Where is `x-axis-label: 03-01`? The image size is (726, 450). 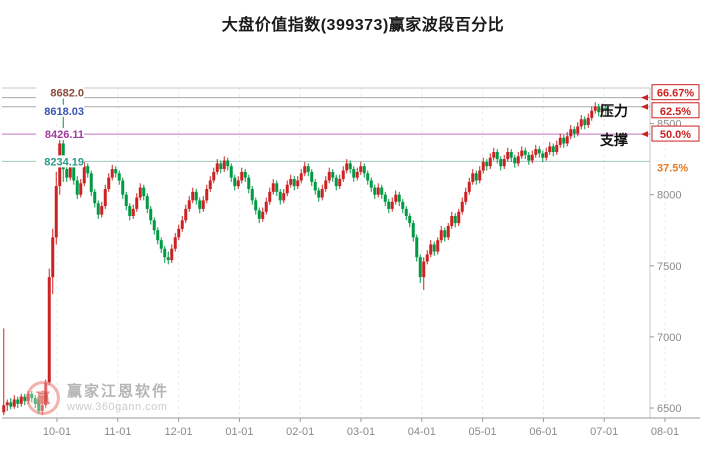
x-axis-label: 03-01 is located at coordinates (361, 432).